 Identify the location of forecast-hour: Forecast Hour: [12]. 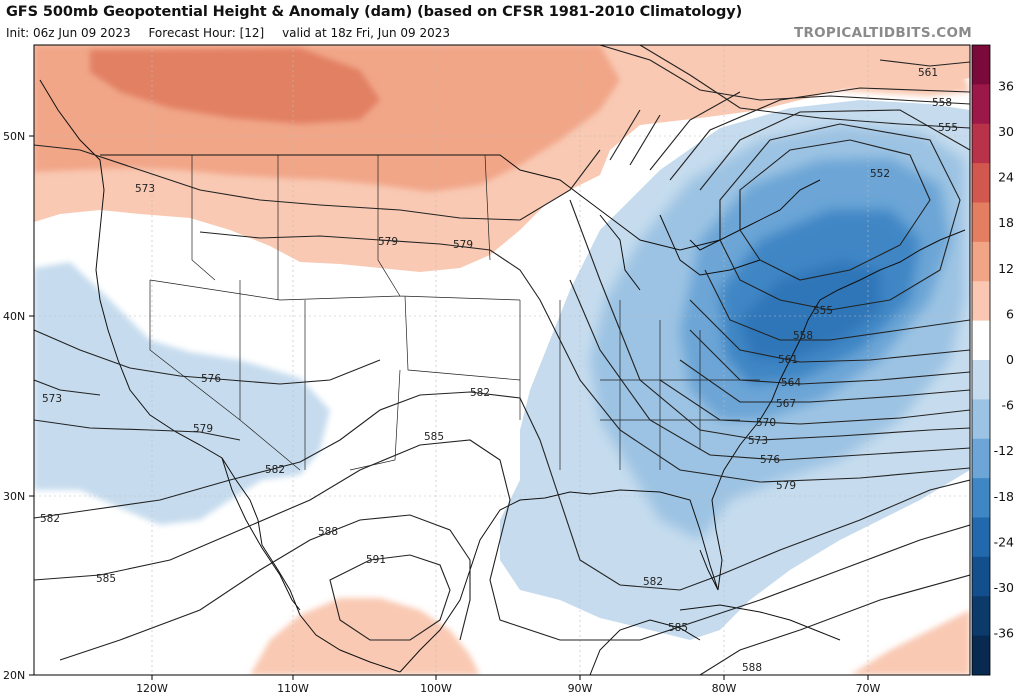
(206, 33).